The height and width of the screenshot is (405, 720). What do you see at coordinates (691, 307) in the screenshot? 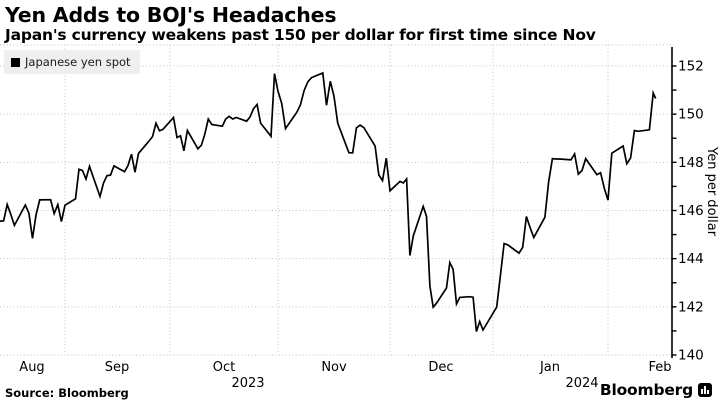
I see `y-tick-label: 142` at bounding box center [691, 307].